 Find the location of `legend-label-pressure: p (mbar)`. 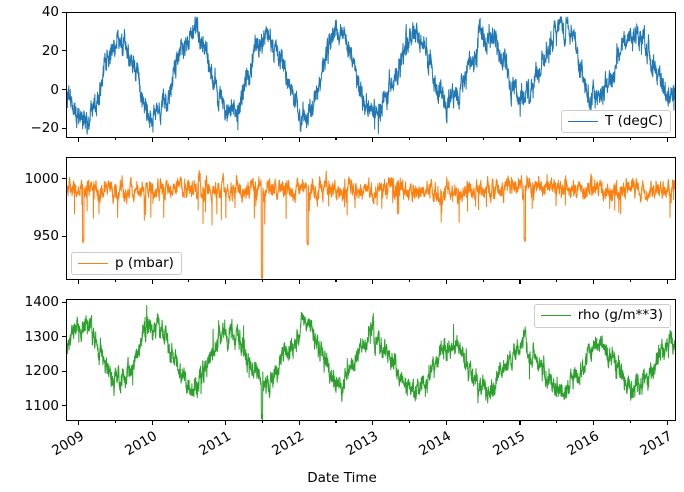

legend-label-pressure: p (mbar) is located at coordinates (144, 262).